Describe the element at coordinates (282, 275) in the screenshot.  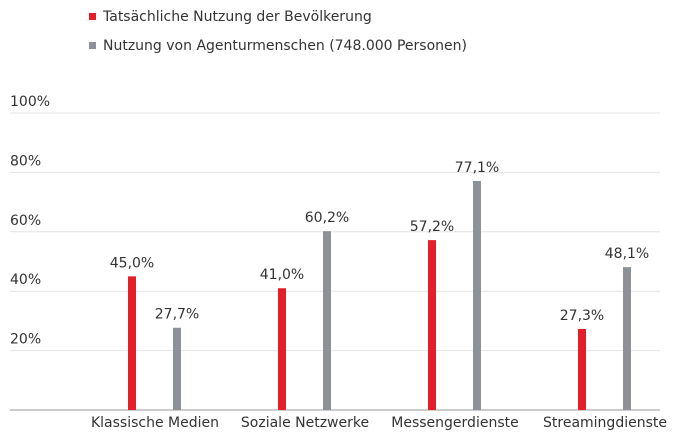
I see `value-label: 41,0%` at that location.